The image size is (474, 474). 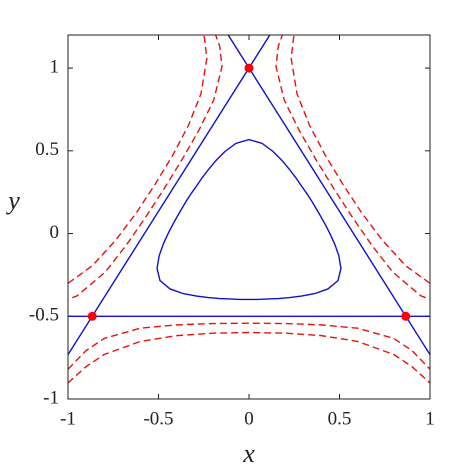 I want to click on y-tick-label: 0.5, so click(x=47, y=149).